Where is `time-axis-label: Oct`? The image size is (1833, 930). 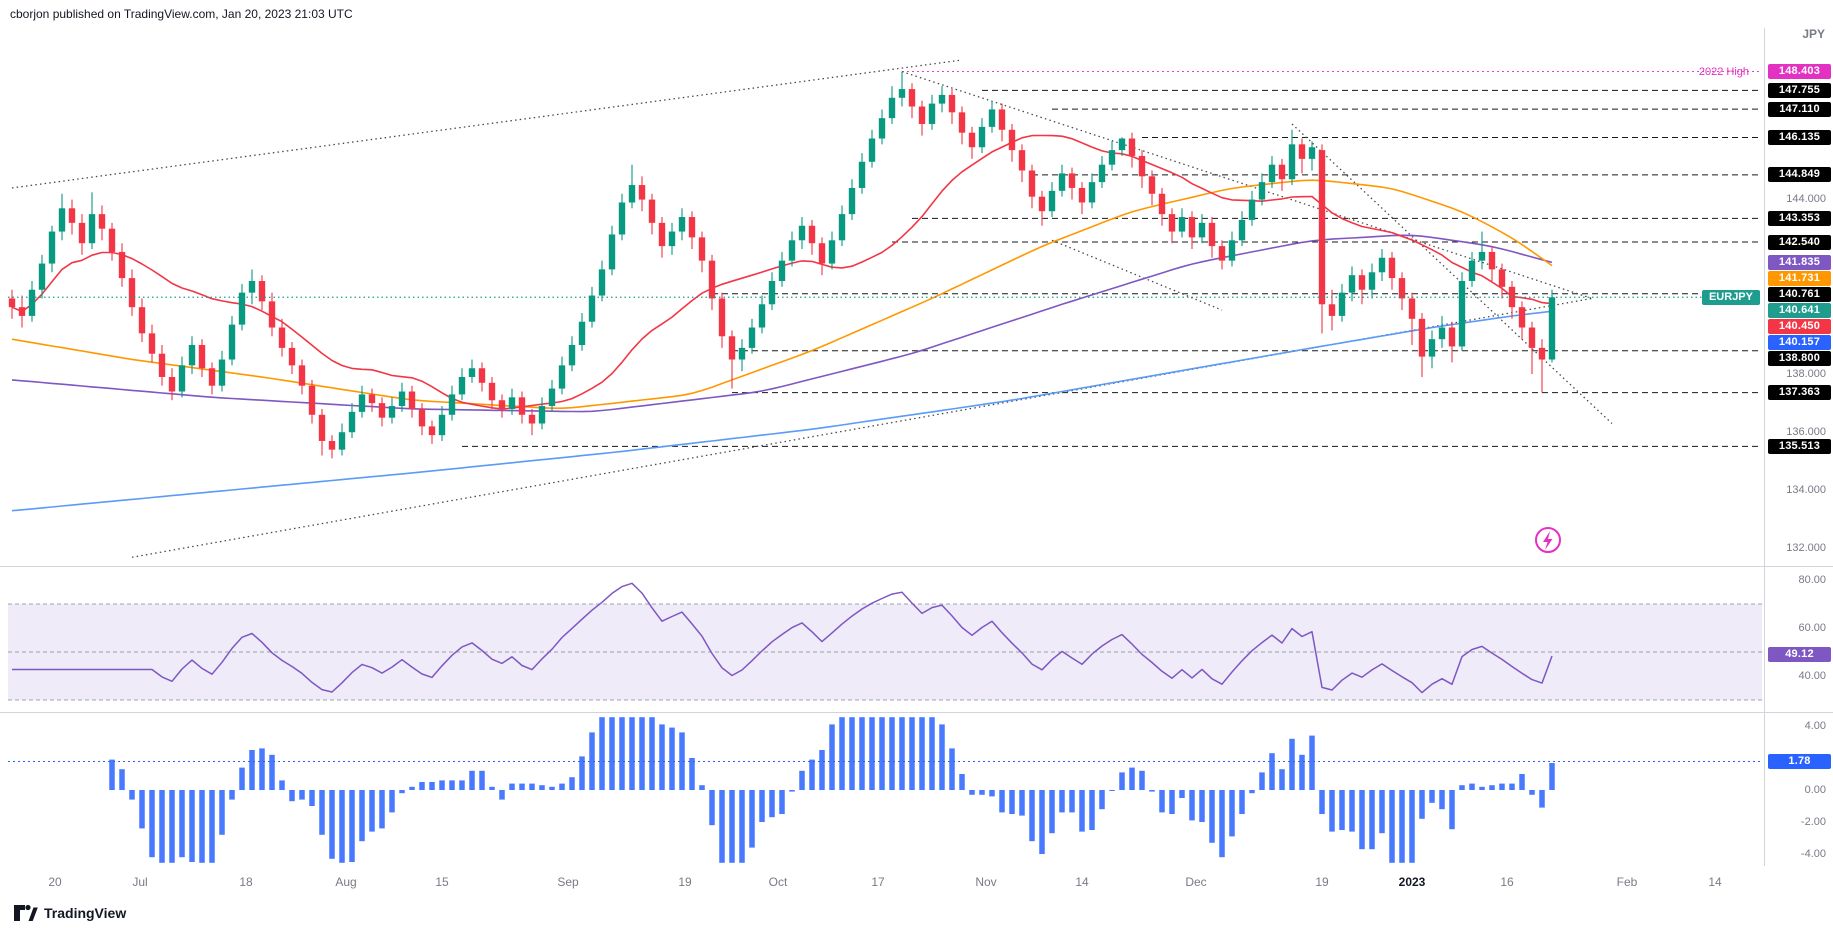 time-axis-label: Oct is located at coordinates (778, 882).